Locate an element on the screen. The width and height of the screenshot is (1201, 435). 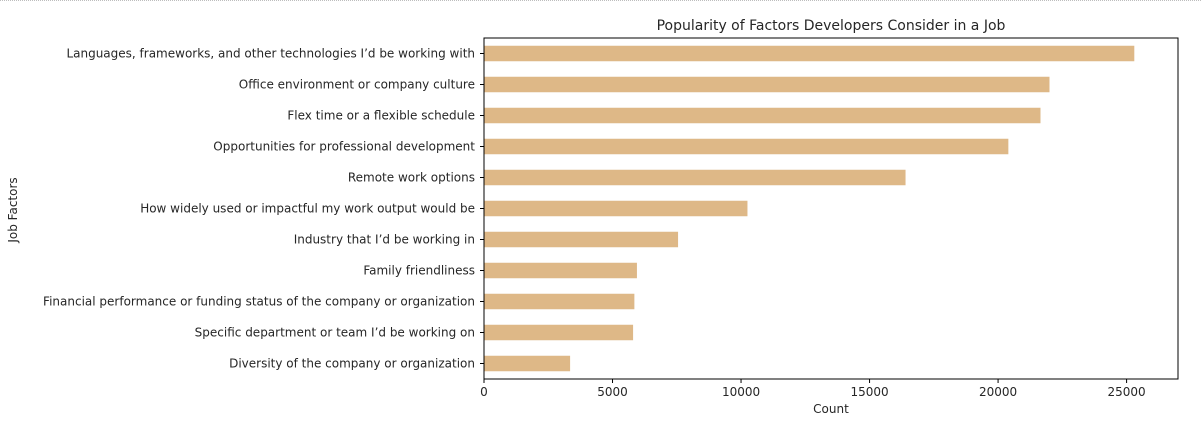
category-label: Office environment or company culture is located at coordinates (357, 85).